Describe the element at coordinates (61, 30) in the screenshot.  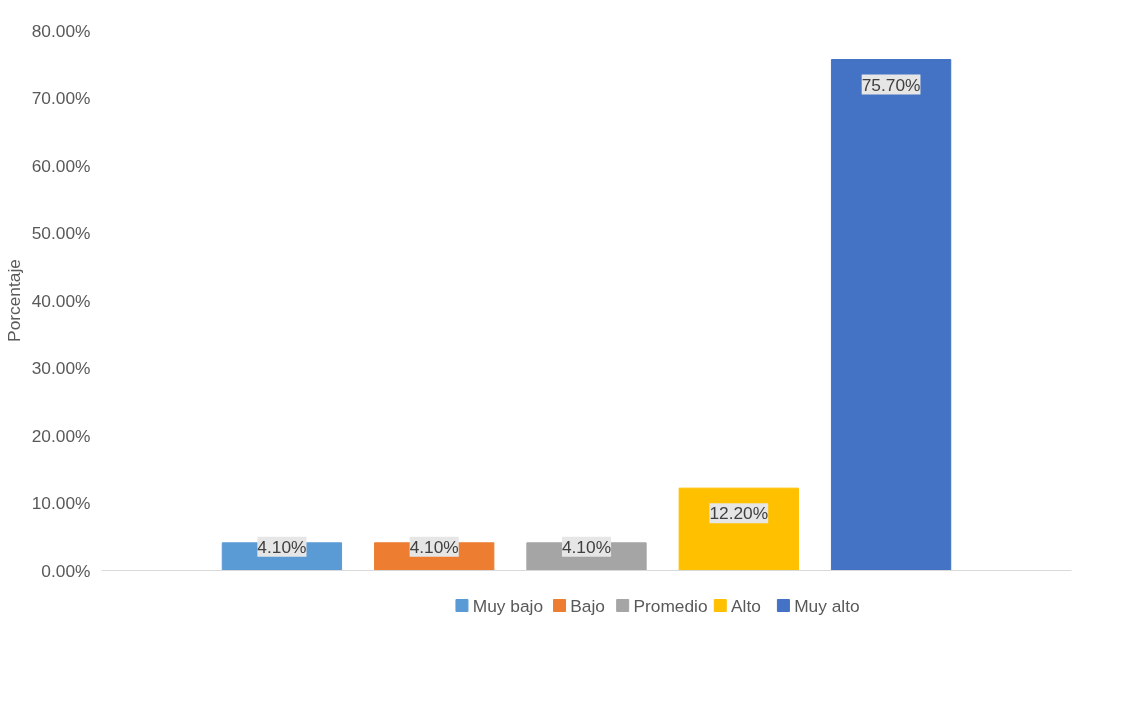
I see `y-tick-label: 80.00%` at that location.